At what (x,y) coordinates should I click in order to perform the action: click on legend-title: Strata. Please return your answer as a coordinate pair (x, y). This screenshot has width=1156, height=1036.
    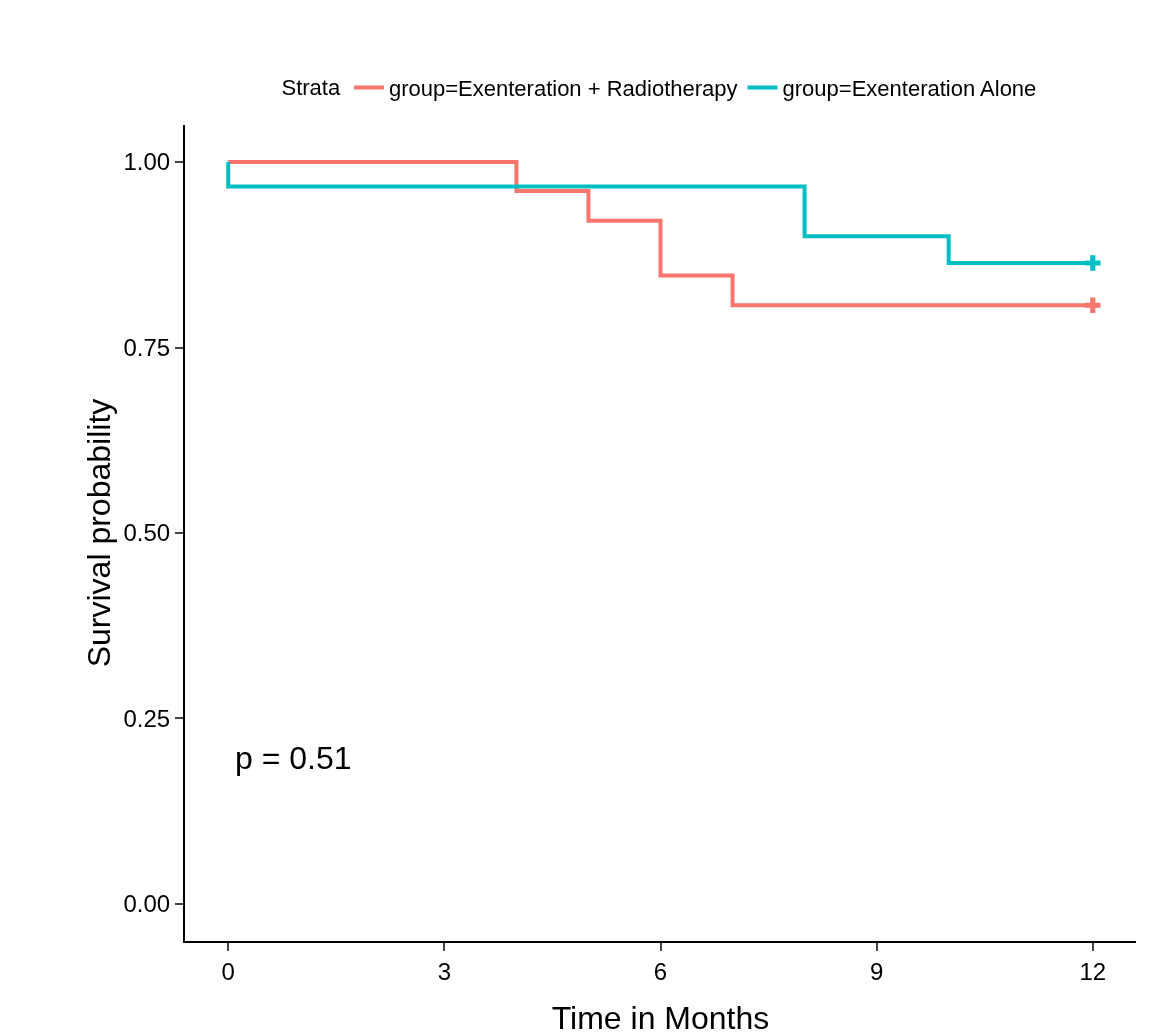
    Looking at the image, I should click on (311, 88).